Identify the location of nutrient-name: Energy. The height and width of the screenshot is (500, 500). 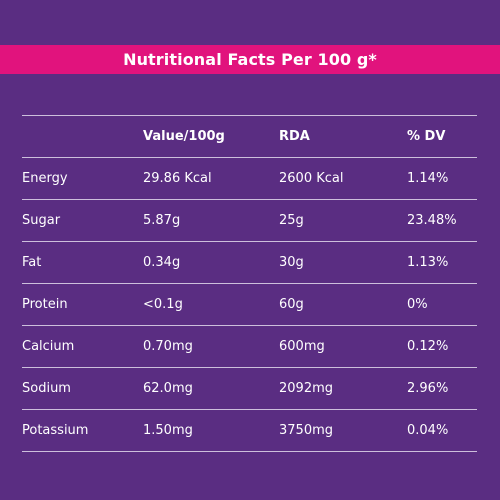
(82, 178).